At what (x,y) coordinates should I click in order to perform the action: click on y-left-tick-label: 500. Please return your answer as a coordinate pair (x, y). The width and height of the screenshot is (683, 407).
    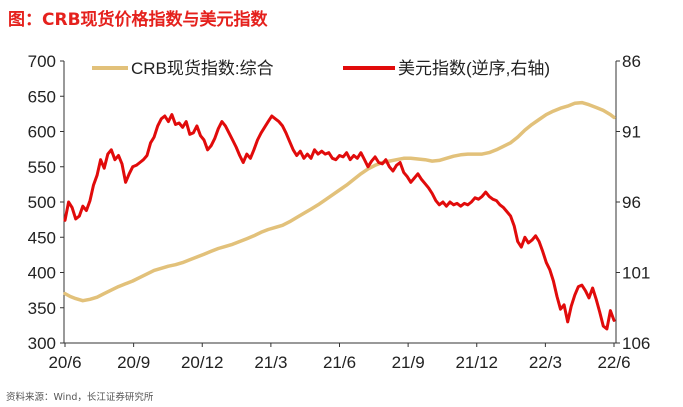
    Looking at the image, I should click on (42, 202).